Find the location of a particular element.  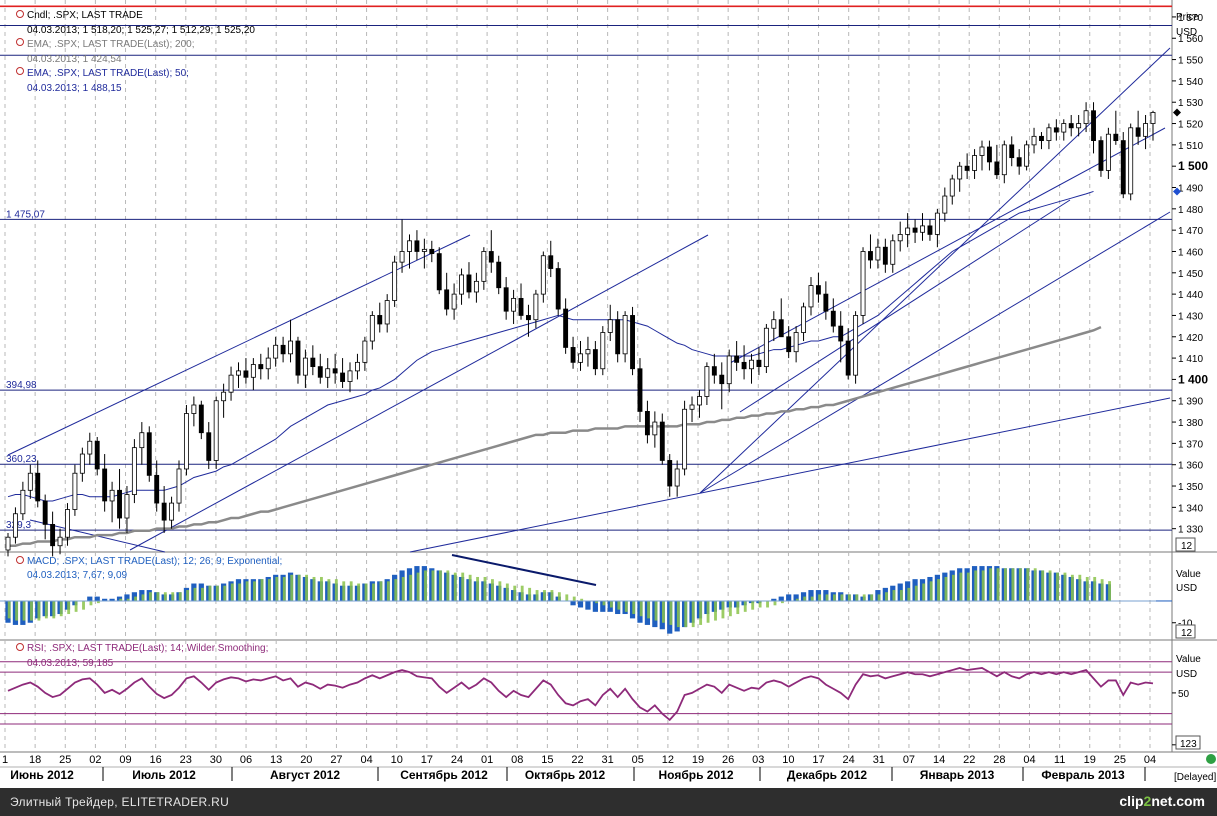

level-label: 394,98 is located at coordinates (21, 385).